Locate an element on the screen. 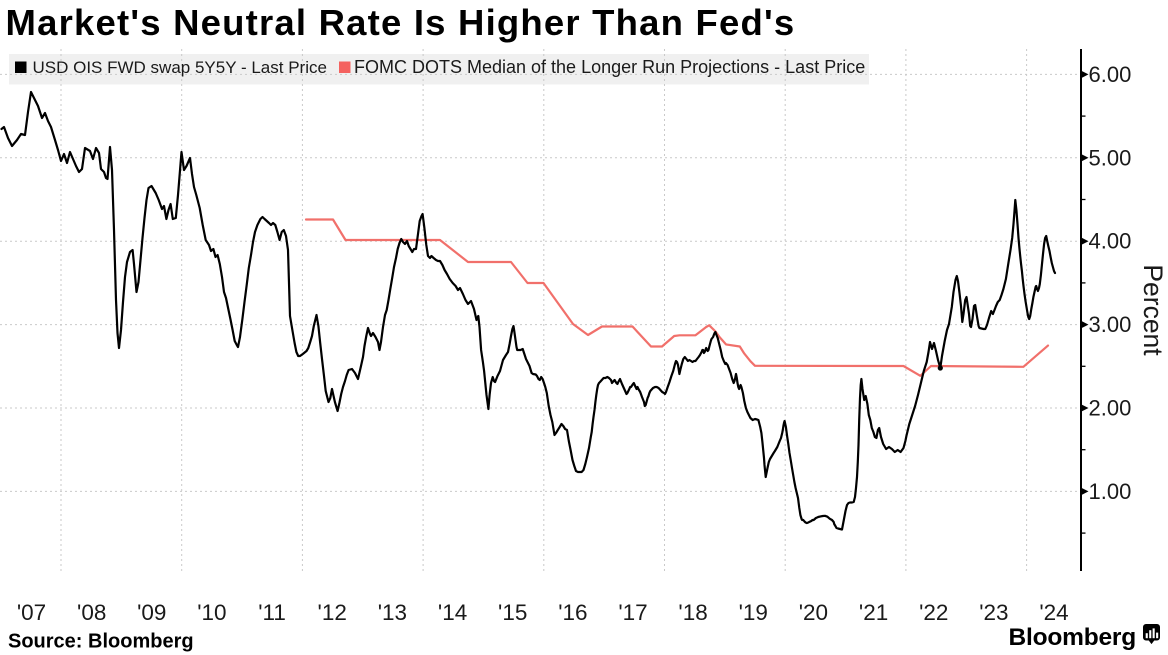 This screenshot has height=655, width=1168. svg-text: '11 is located at coordinates (272, 612).